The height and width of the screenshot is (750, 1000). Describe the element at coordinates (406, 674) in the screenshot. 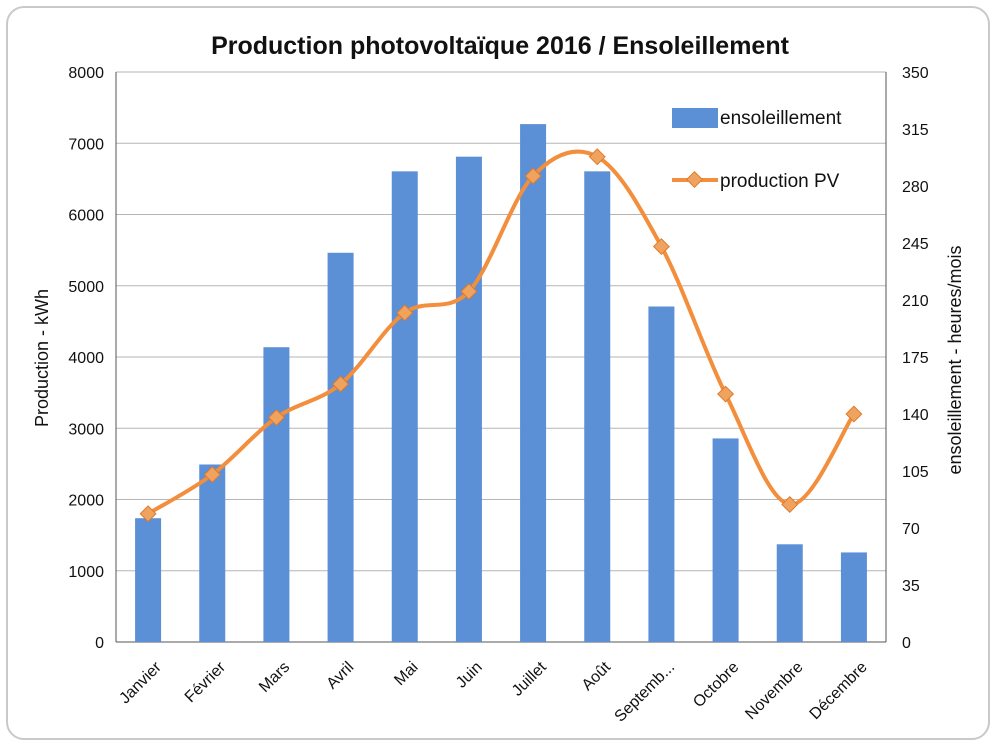

I see `x-tick-label: Mai` at that location.